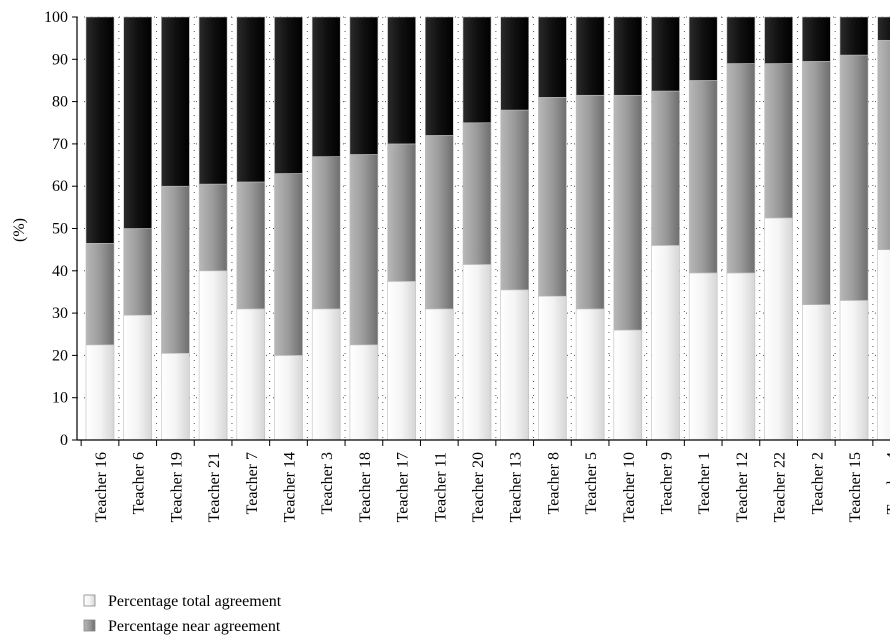 This screenshot has height=644, width=890. I want to click on y-axis-label: (%), so click(19, 230).